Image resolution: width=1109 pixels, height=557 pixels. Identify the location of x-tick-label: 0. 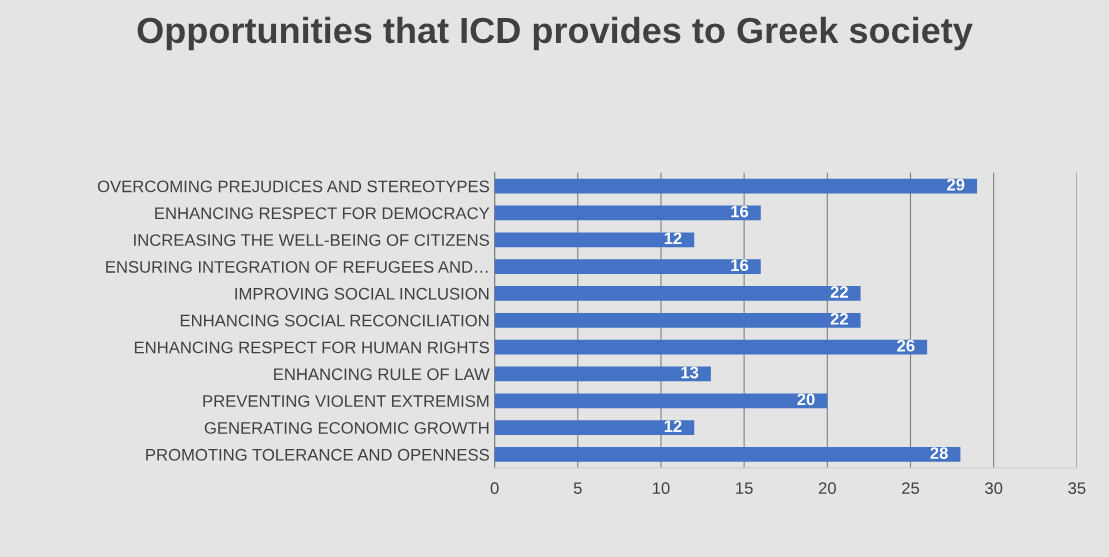
(494, 488).